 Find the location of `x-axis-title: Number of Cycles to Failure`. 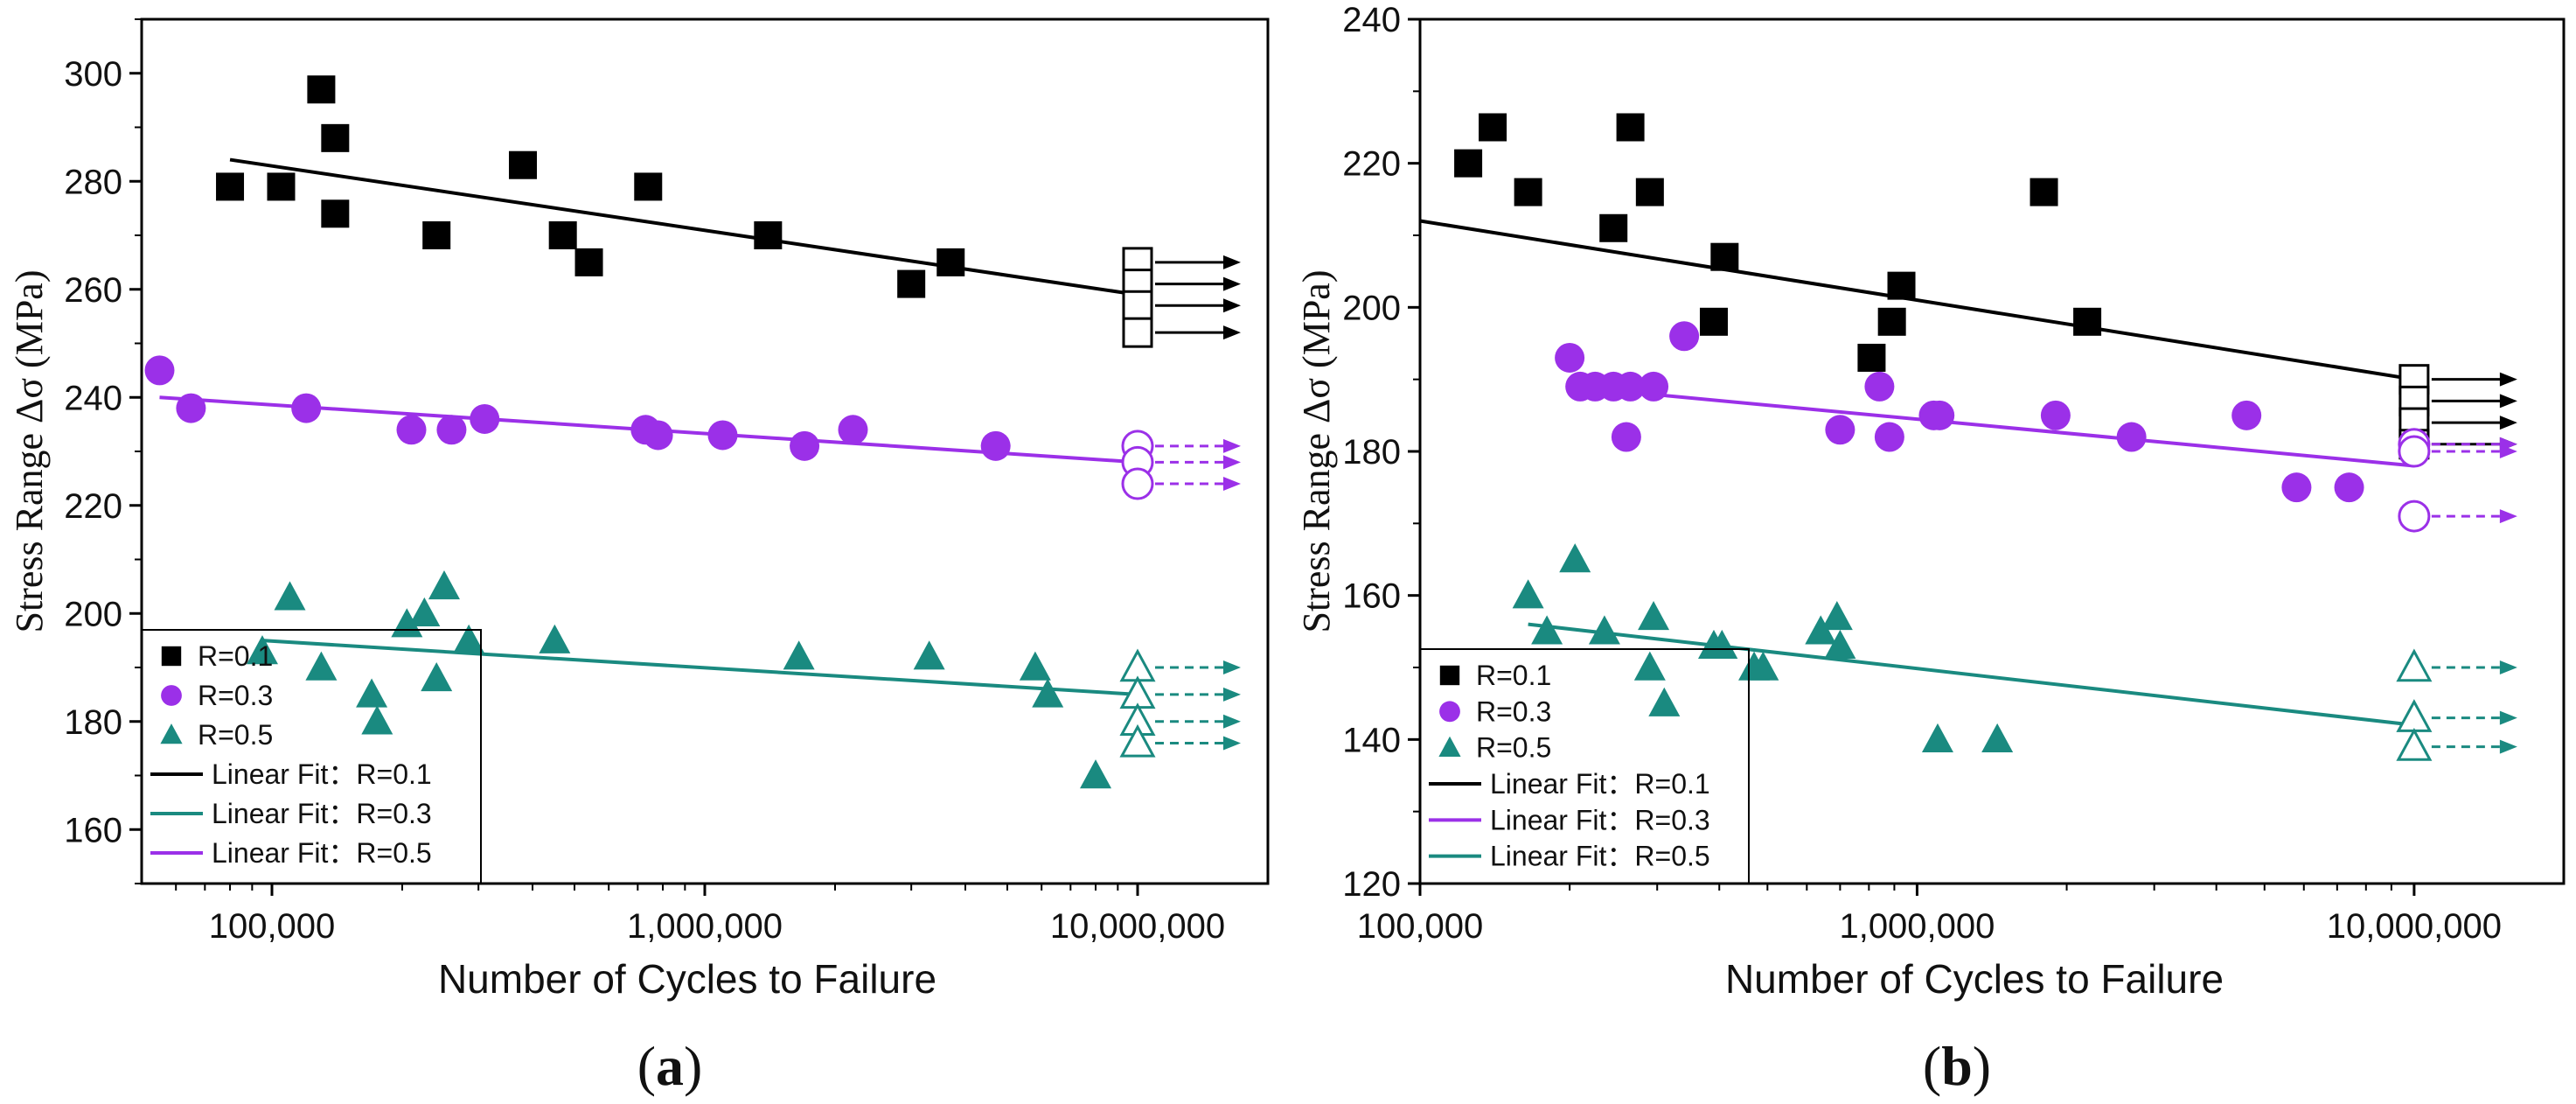

x-axis-title: Number of Cycles to Failure is located at coordinates (687, 979).